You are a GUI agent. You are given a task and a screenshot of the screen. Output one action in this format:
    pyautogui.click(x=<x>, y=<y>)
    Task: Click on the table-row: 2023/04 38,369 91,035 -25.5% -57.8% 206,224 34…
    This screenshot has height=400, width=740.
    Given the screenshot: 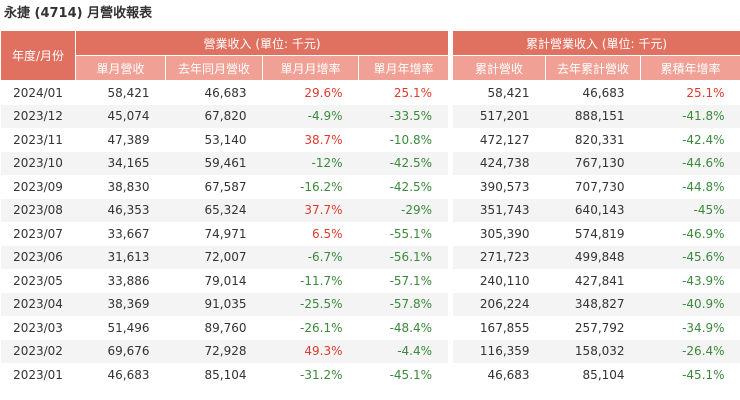 What is the action you would take?
    pyautogui.click(x=370, y=304)
    